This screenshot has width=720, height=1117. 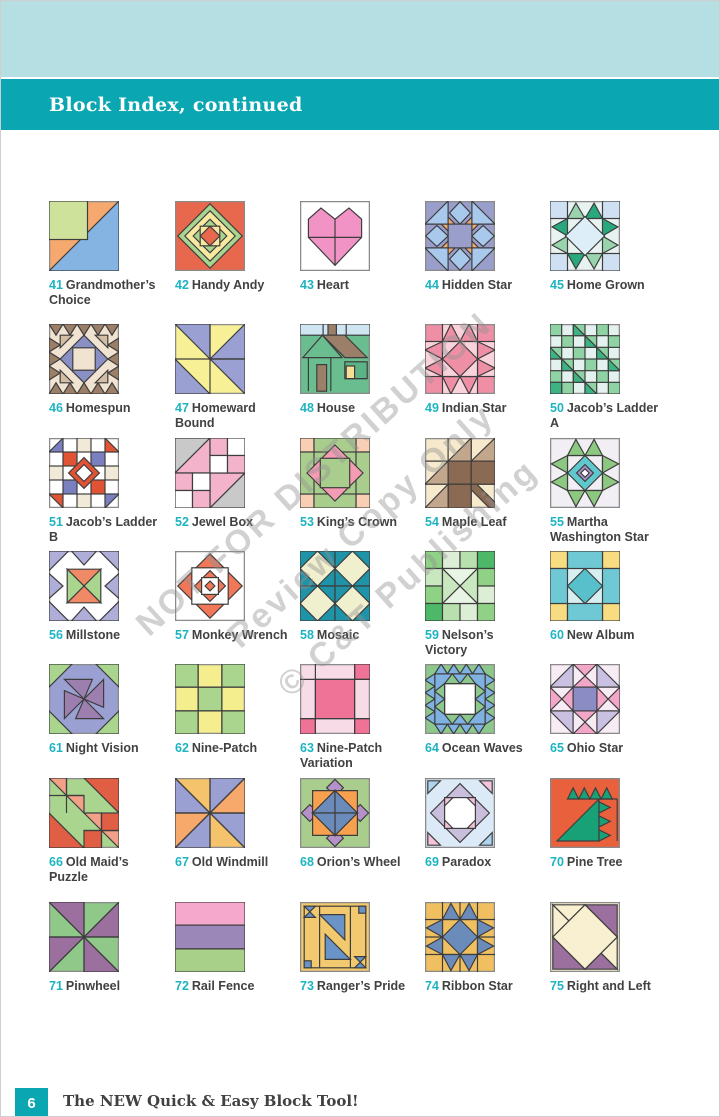 What do you see at coordinates (211, 1101) in the screenshot?
I see `footer-title: The NEW Quick & Easy Block Tool!` at bounding box center [211, 1101].